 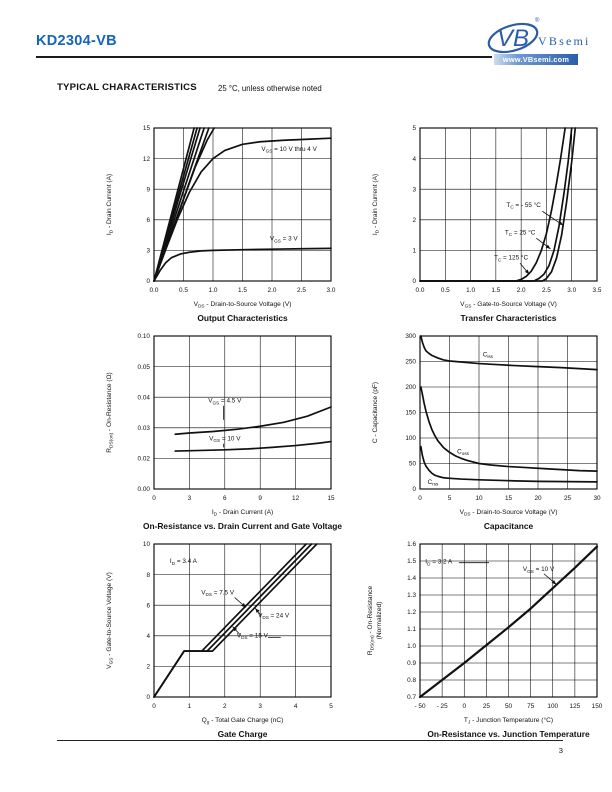 I want to click on svg-text: Ciss, so click(x=488, y=355).